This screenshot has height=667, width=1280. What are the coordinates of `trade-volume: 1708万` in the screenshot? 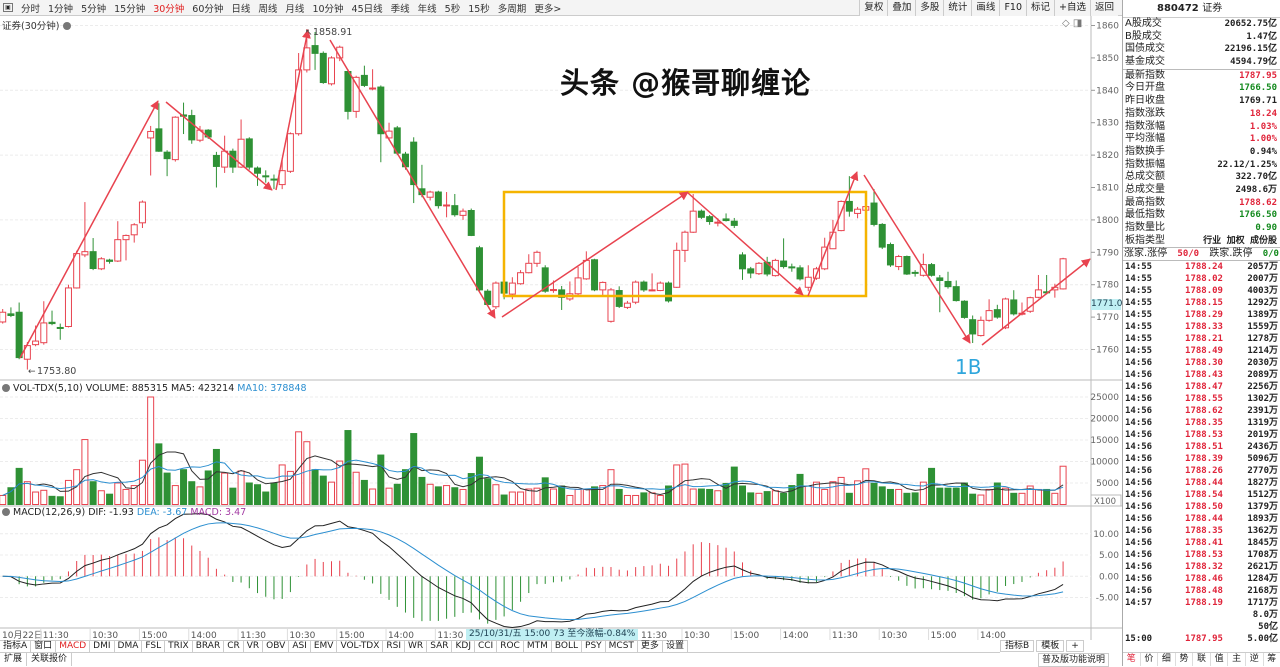 It's located at (1255, 555).